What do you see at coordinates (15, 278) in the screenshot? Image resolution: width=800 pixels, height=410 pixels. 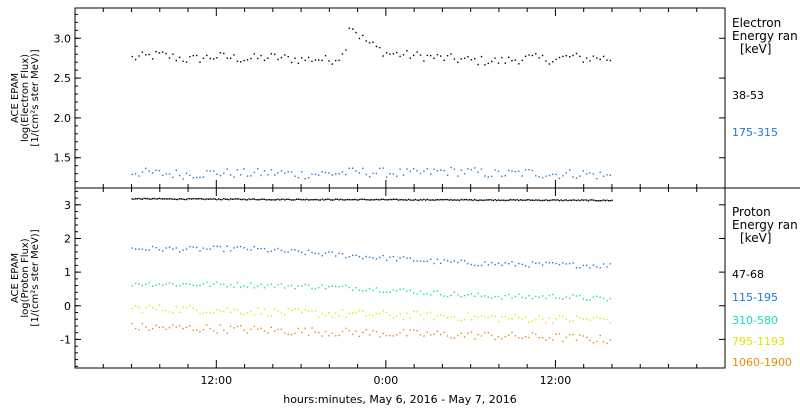 I see `proton-ylabel-line1: ACE EPAM` at bounding box center [15, 278].